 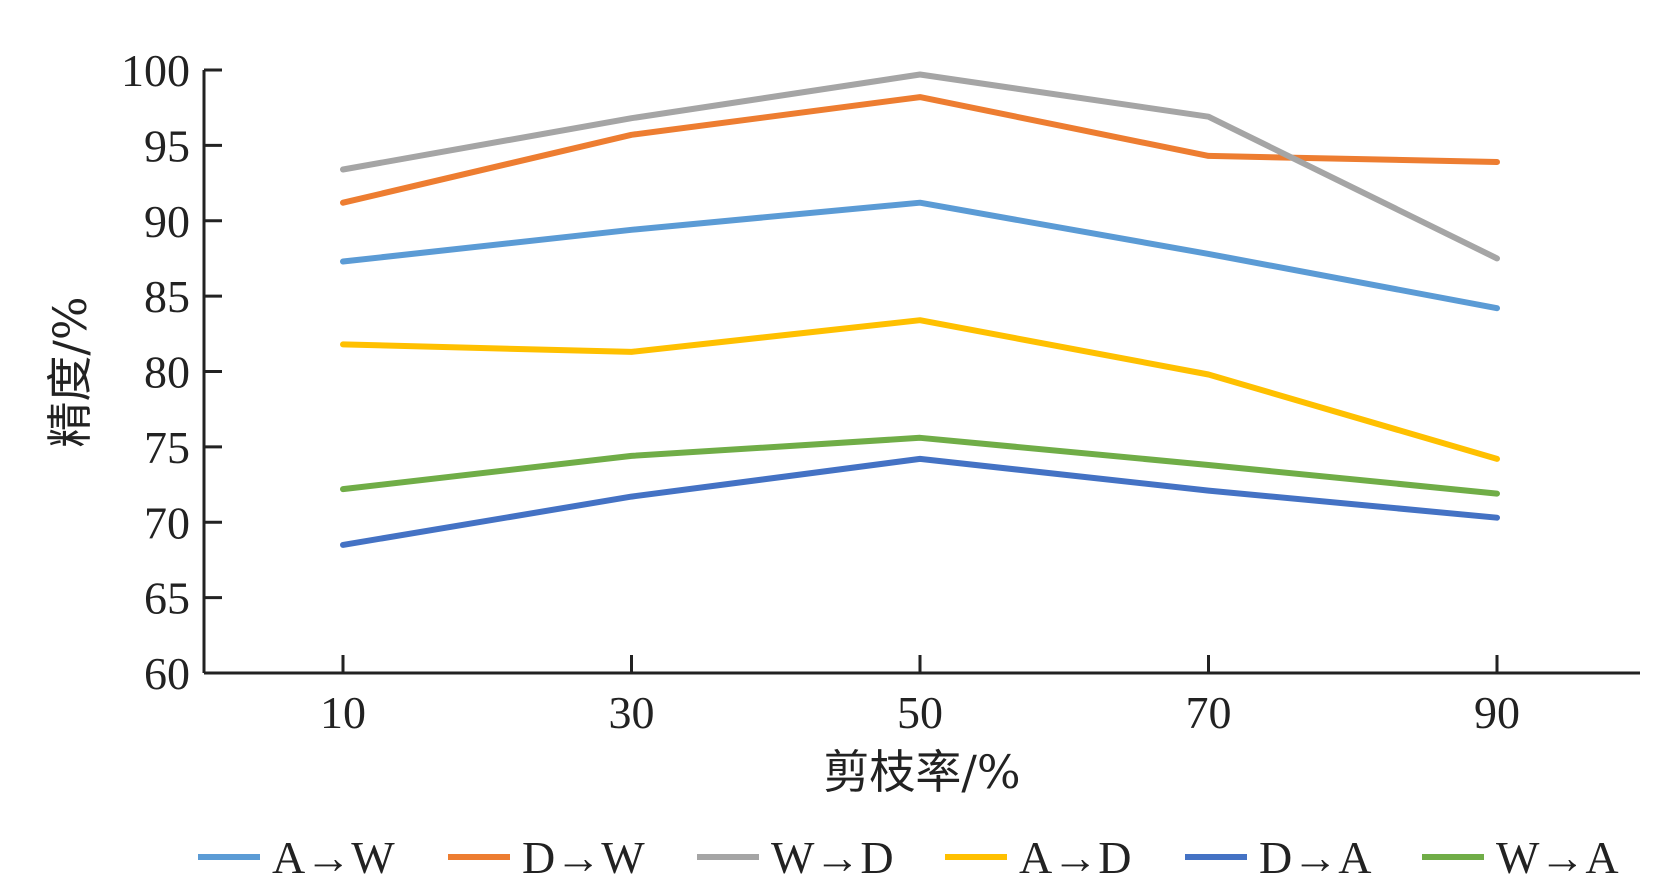 I want to click on legend-label: W→D, so click(x=832, y=857).